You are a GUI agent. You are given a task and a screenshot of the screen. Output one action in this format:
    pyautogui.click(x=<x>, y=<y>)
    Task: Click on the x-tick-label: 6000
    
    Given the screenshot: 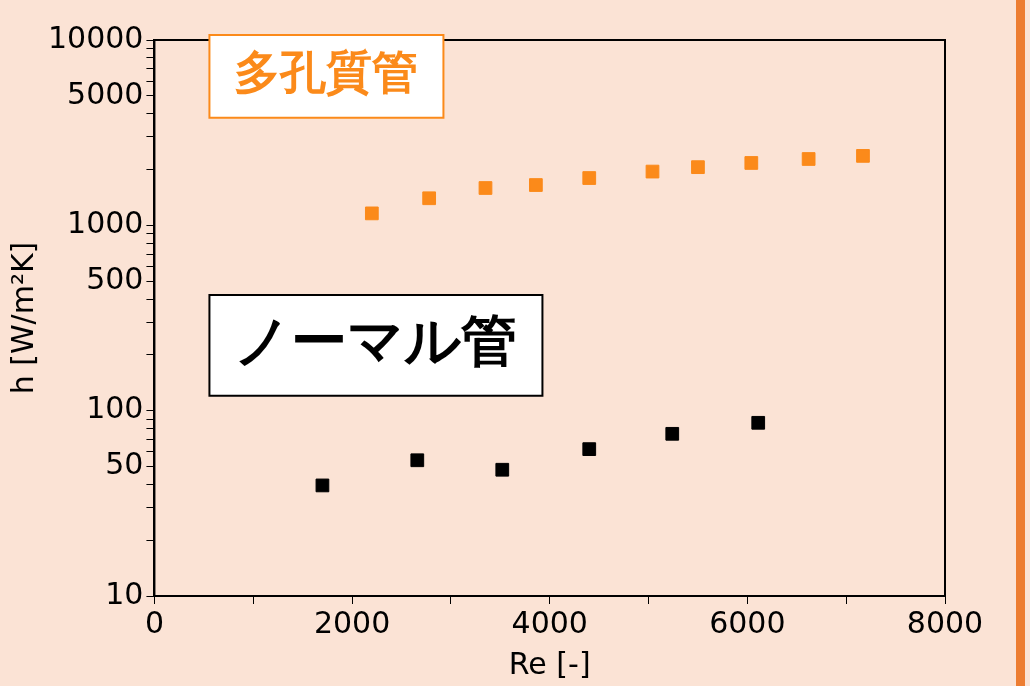 What is the action you would take?
    pyautogui.click(x=747, y=622)
    